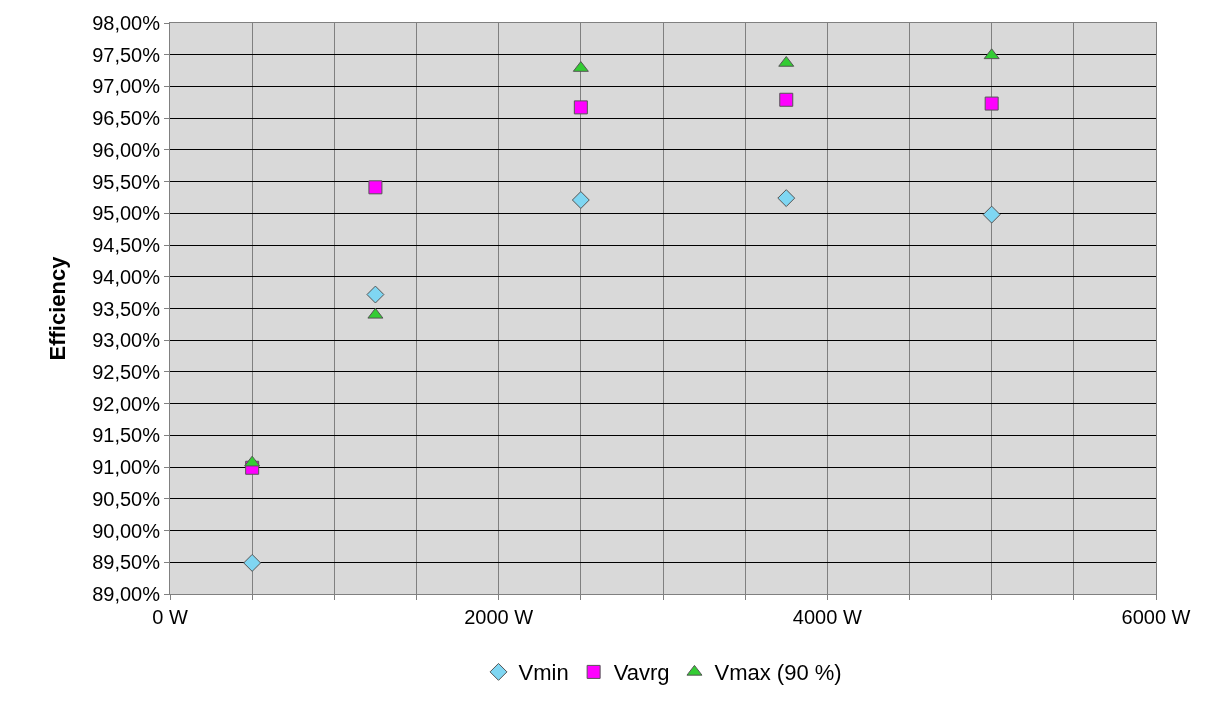 The height and width of the screenshot is (705, 1211). I want to click on y-tick-label: 89,00%, so click(126, 594).